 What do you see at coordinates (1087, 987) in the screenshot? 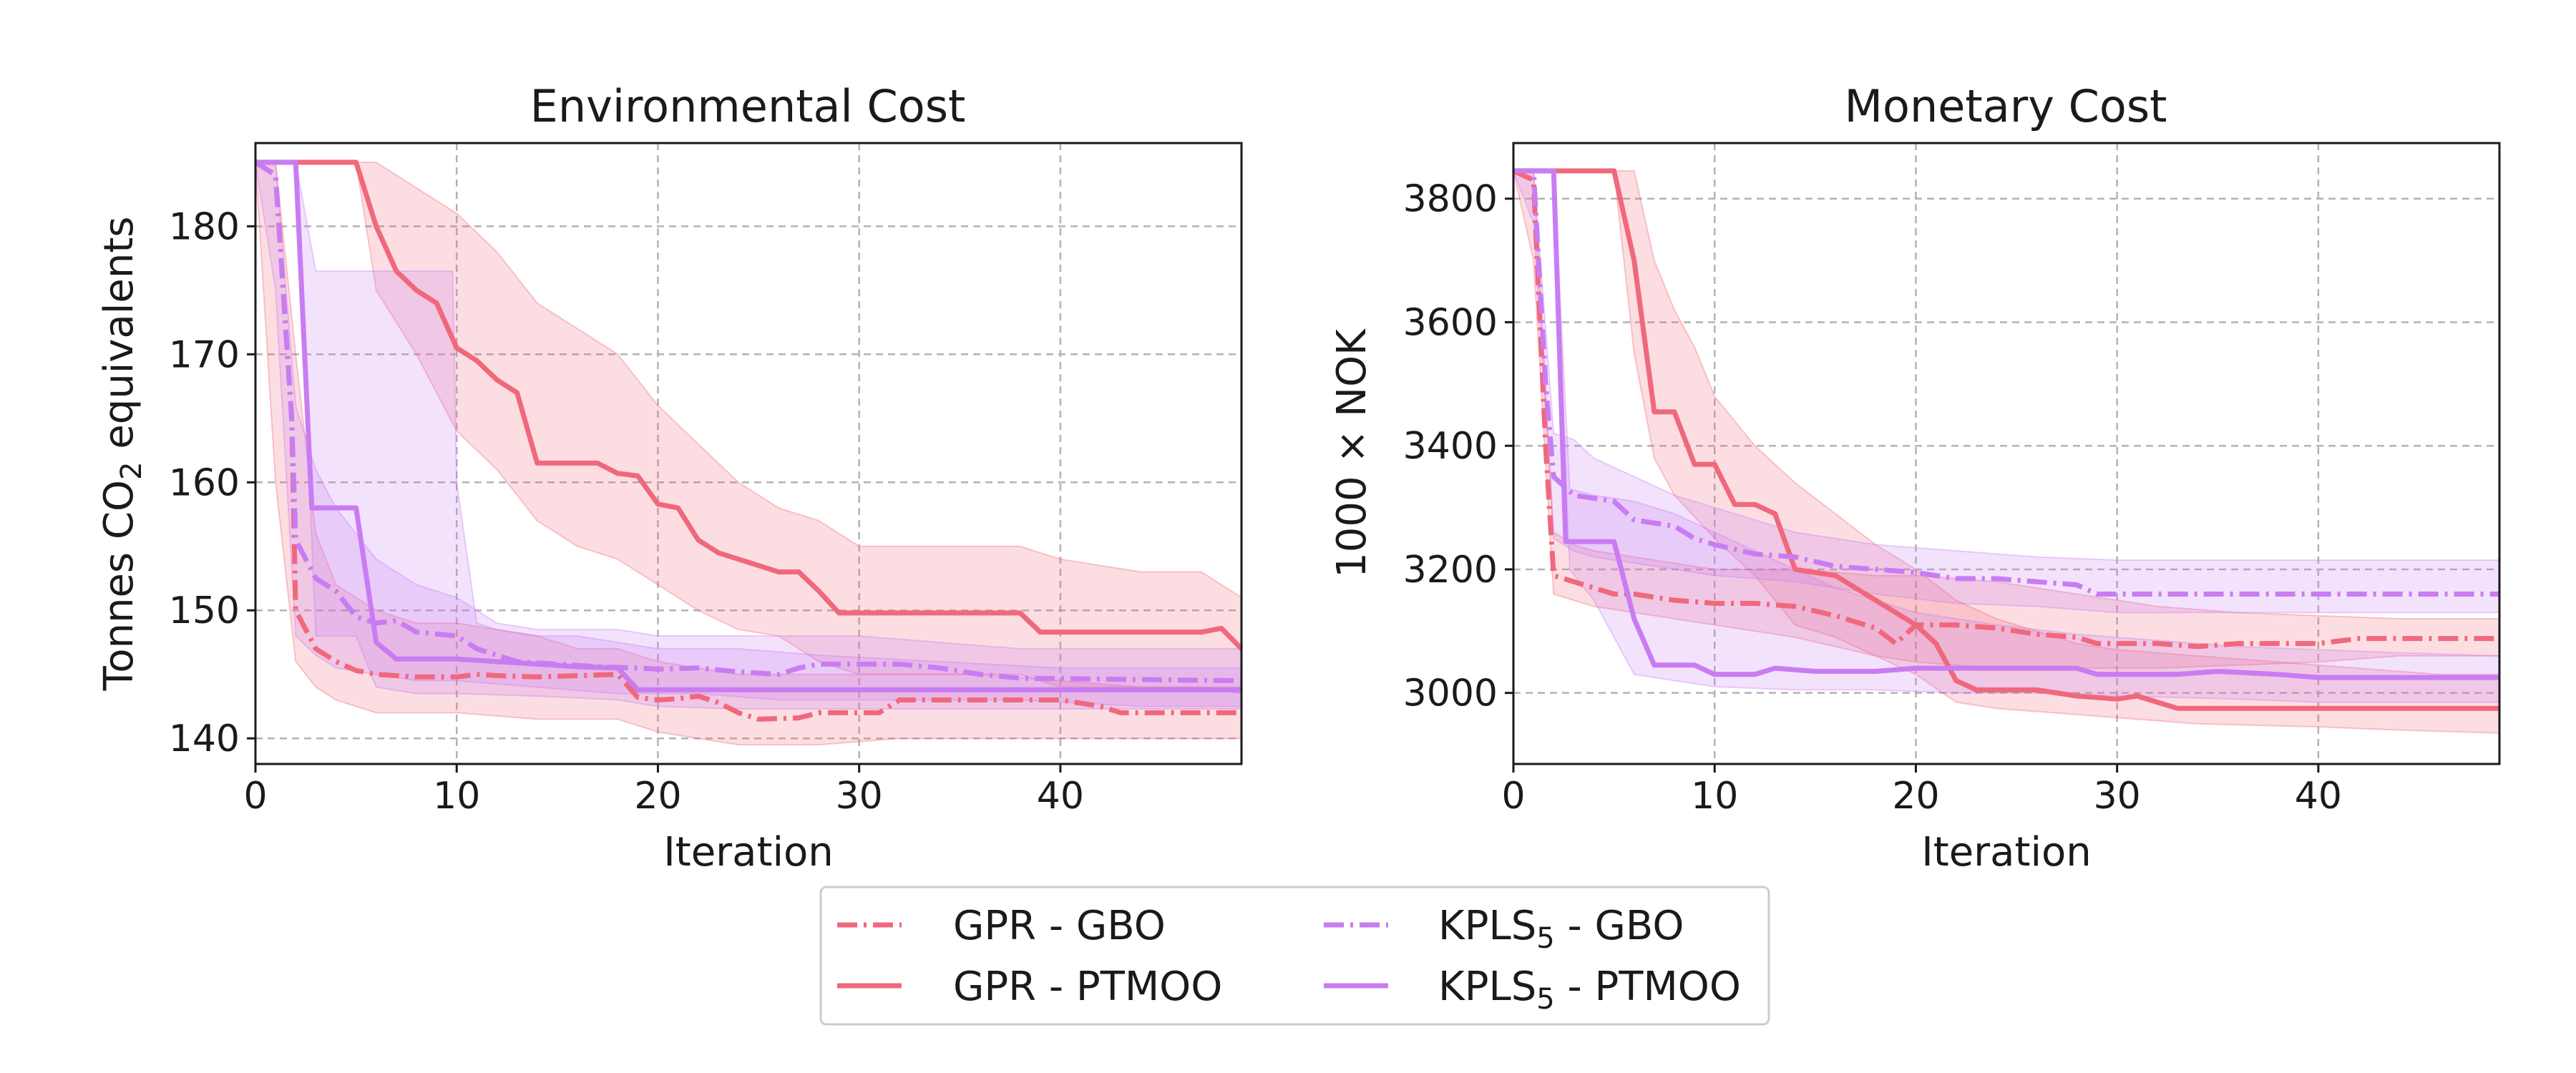
I see `legend-label: GPR - PTMOO` at bounding box center [1087, 987].